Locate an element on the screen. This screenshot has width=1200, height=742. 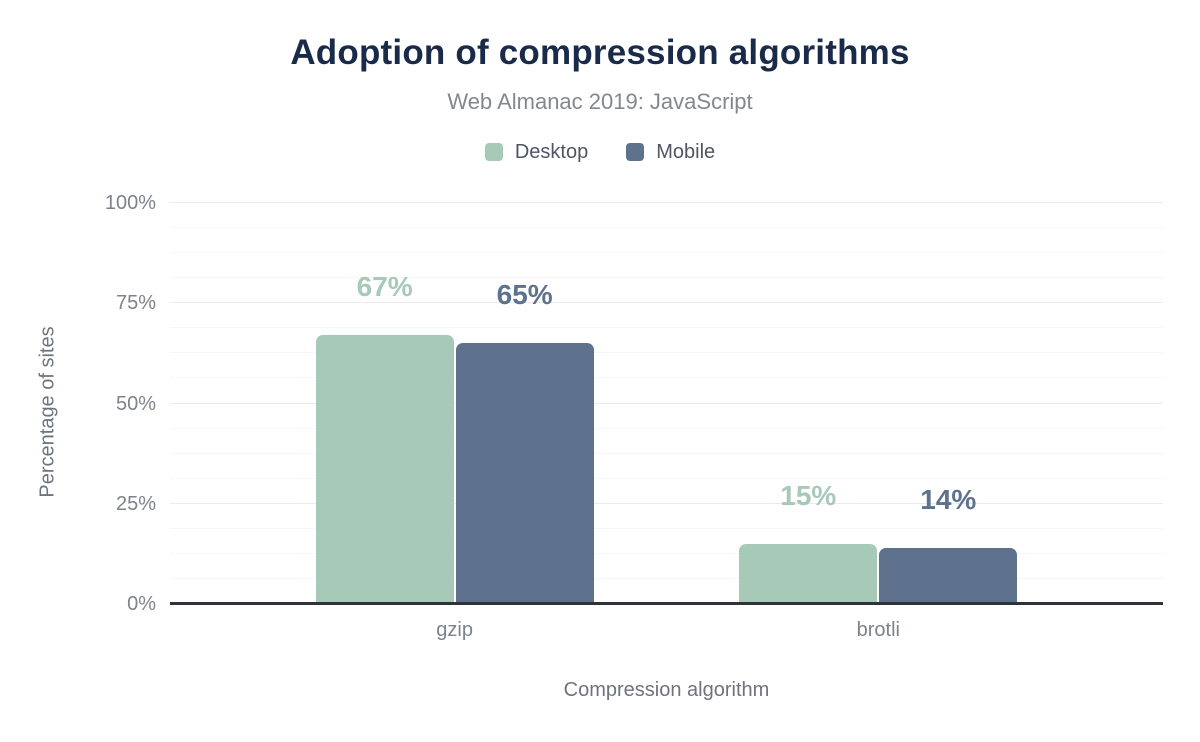
chart-title: Adoption of compression algorithms is located at coordinates (600, 52).